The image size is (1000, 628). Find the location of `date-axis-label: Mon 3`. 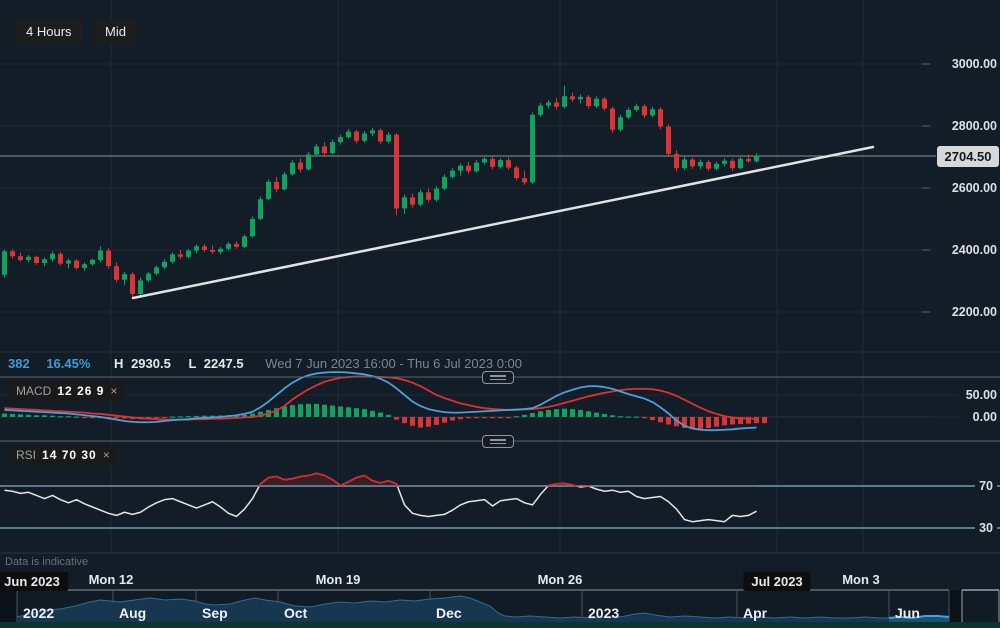

date-axis-label: Mon 3 is located at coordinates (861, 579).